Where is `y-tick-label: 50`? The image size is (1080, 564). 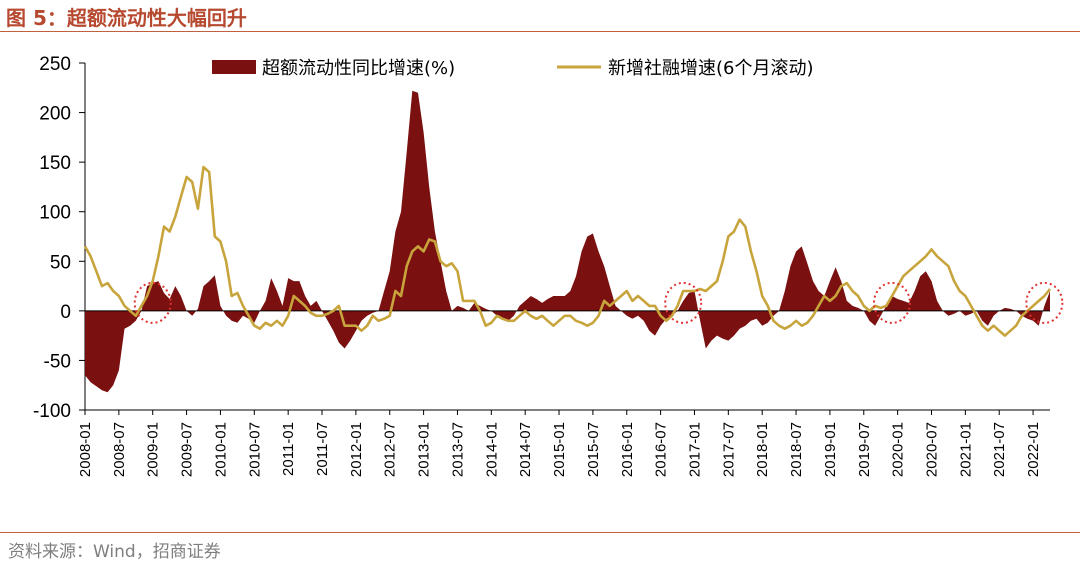
y-tick-label: 50 is located at coordinates (60, 262).